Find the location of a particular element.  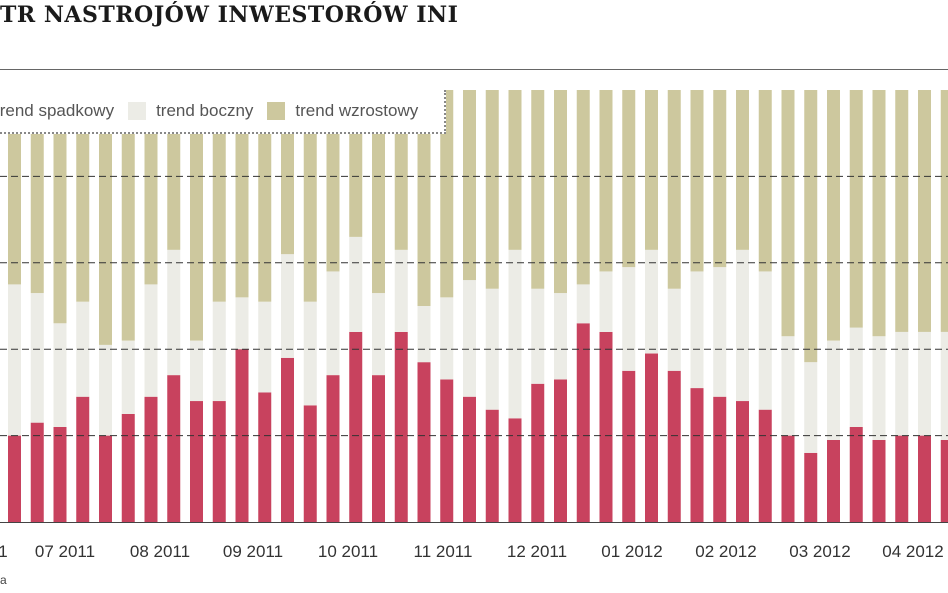

x-tick-label: 02 2012 is located at coordinates (725, 551).